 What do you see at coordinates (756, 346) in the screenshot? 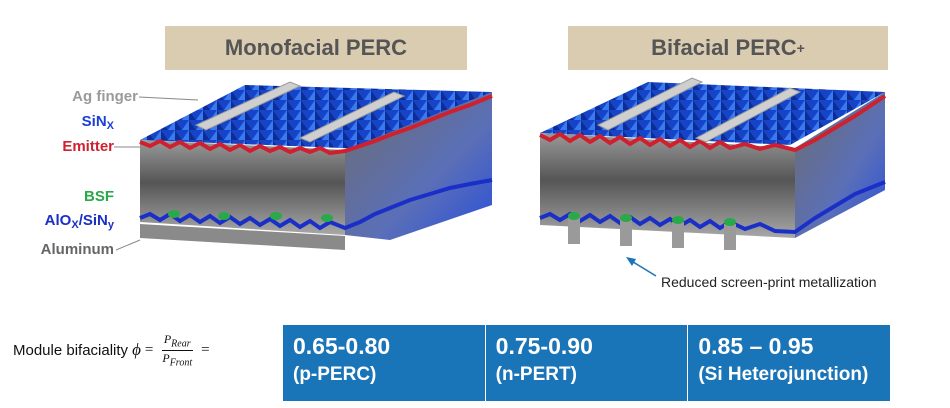
I see `table-value: 0.85 – 0.95` at bounding box center [756, 346].